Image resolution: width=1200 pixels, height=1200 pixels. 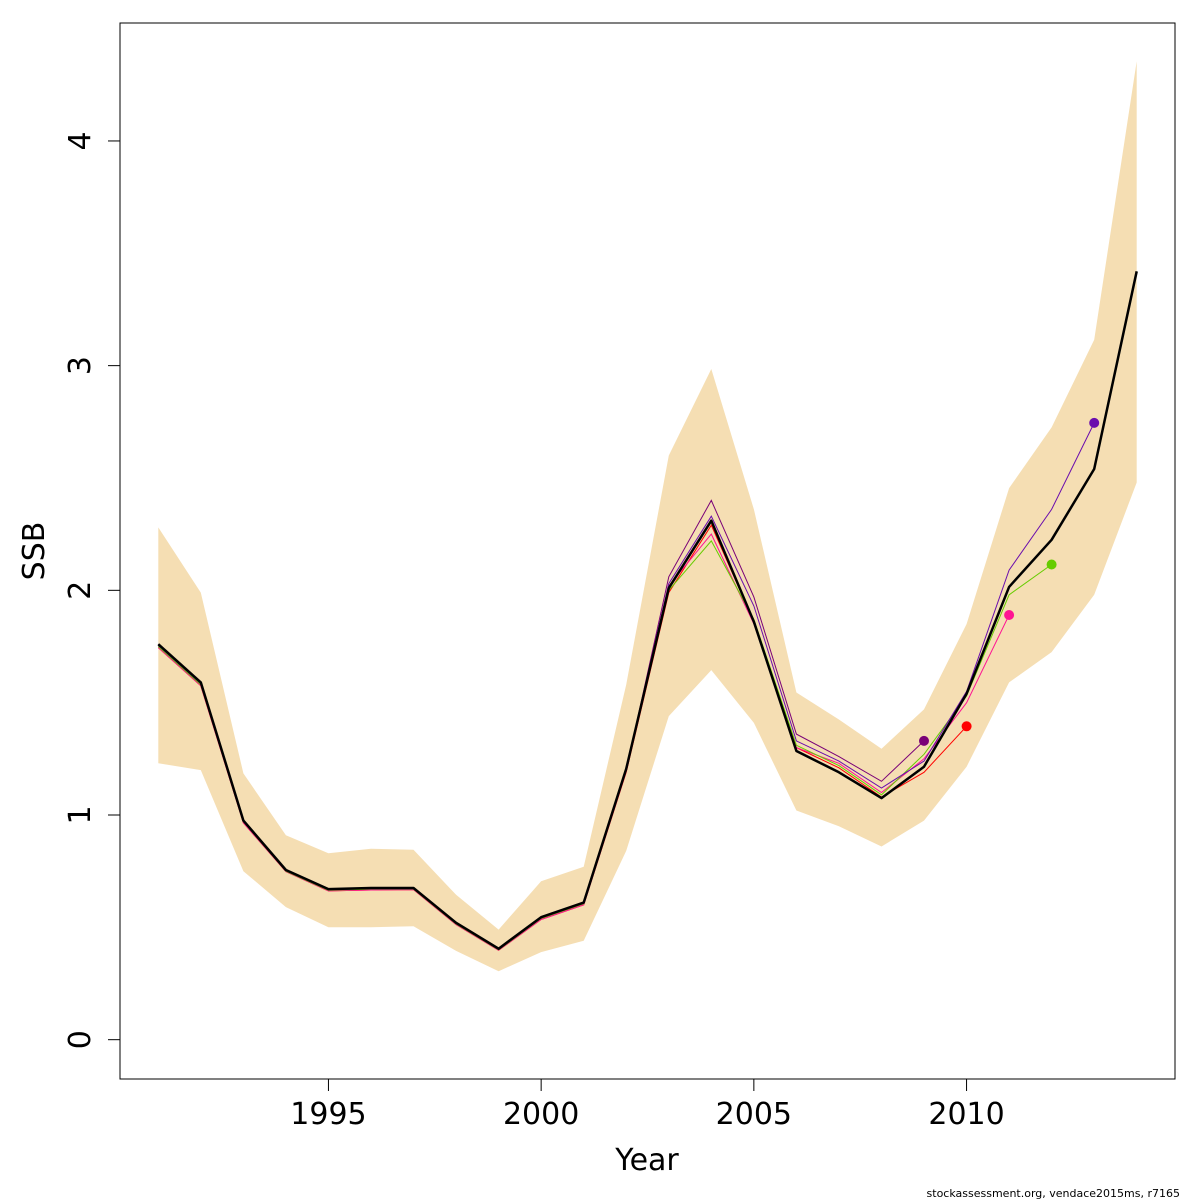 I want to click on x-axis-title: Year, so click(x=646, y=1160).